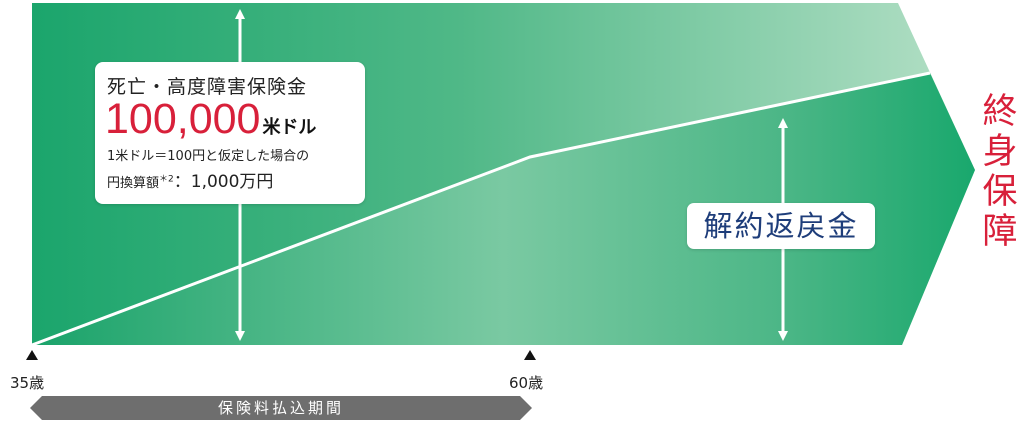 The image size is (1033, 425). Describe the element at coordinates (183, 119) in the screenshot. I see `death-benefit-amount: 100,000` at that location.